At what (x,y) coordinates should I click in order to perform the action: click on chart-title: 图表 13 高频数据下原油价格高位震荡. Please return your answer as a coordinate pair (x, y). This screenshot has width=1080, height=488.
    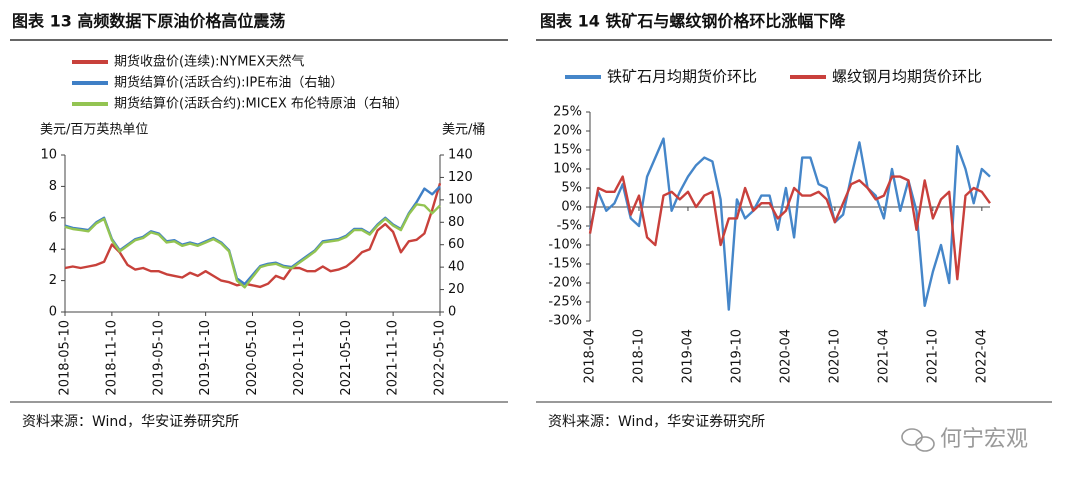
    Looking at the image, I should click on (148, 21).